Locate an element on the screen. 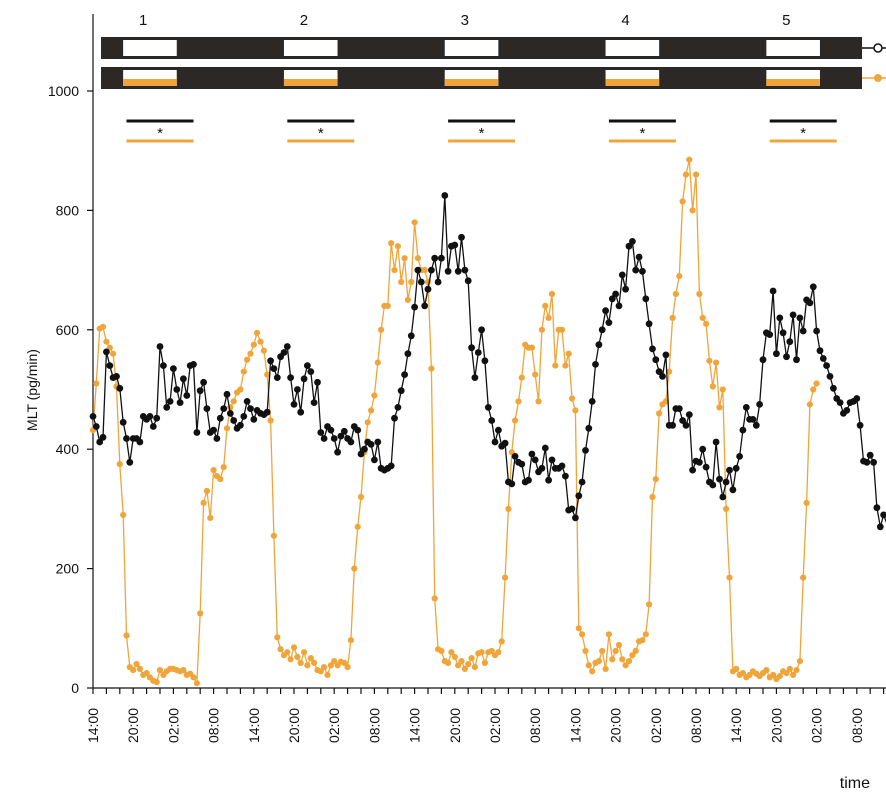 Image resolution: width=886 pixels, height=792 pixels. orange-light-marker is located at coordinates (471, 82).